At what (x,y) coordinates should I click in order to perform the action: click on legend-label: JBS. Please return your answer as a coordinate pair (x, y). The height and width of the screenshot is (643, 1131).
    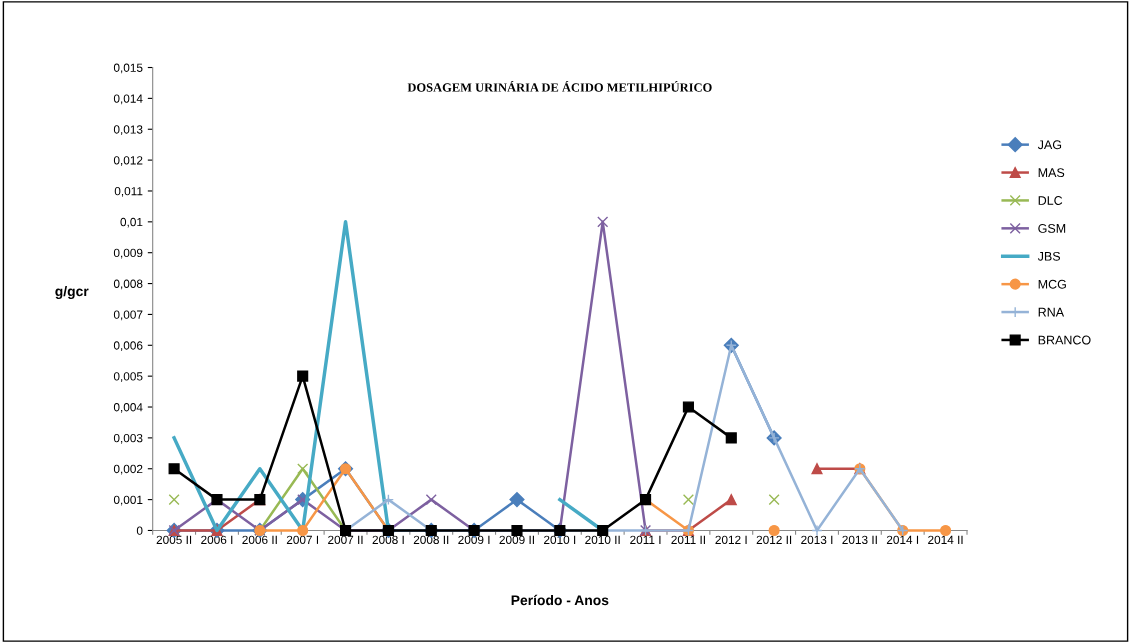
    Looking at the image, I should click on (1049, 256).